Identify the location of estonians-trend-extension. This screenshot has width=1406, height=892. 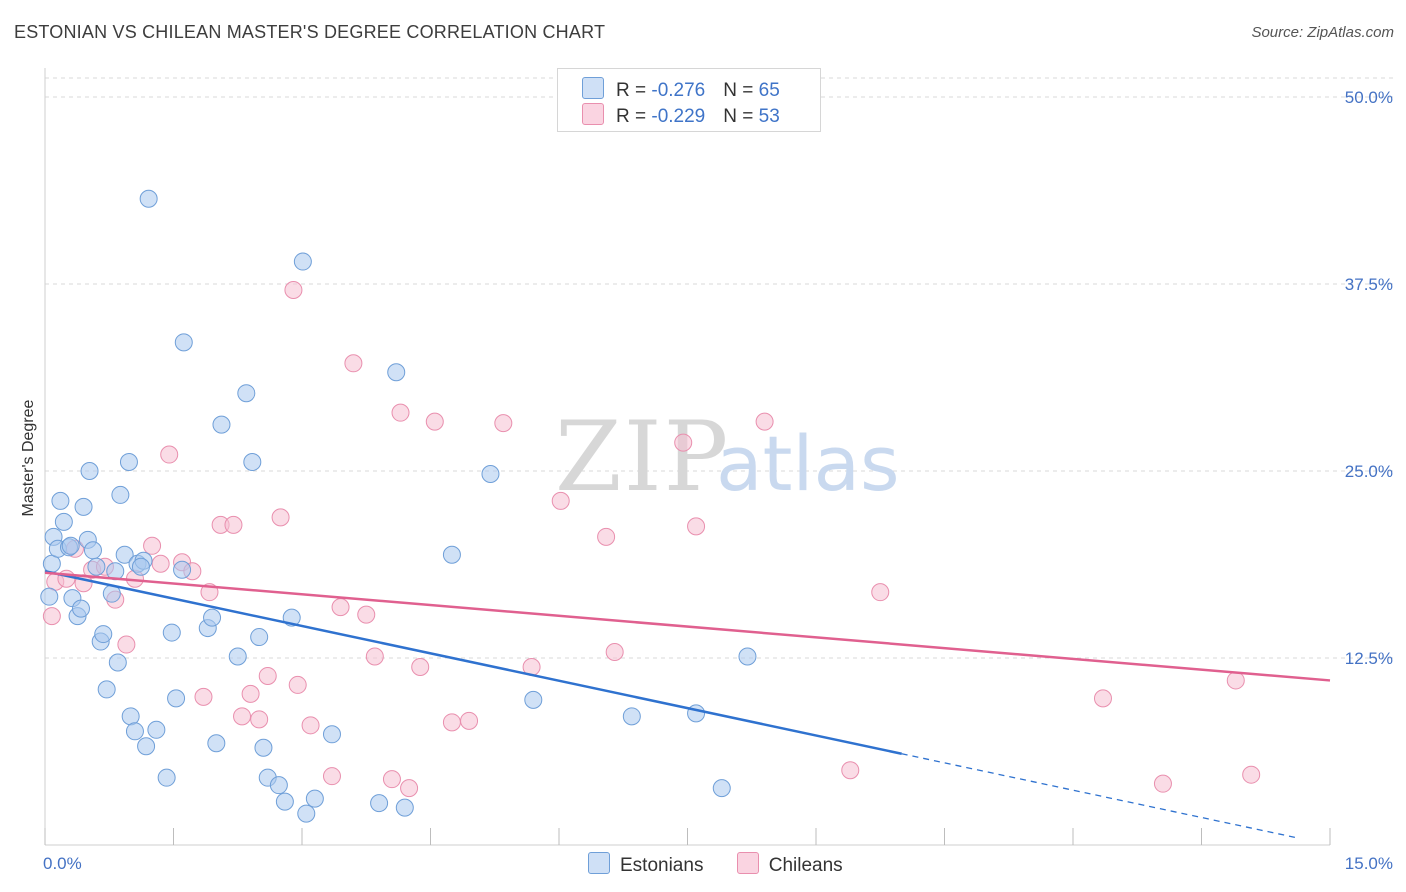
(1098, 796).